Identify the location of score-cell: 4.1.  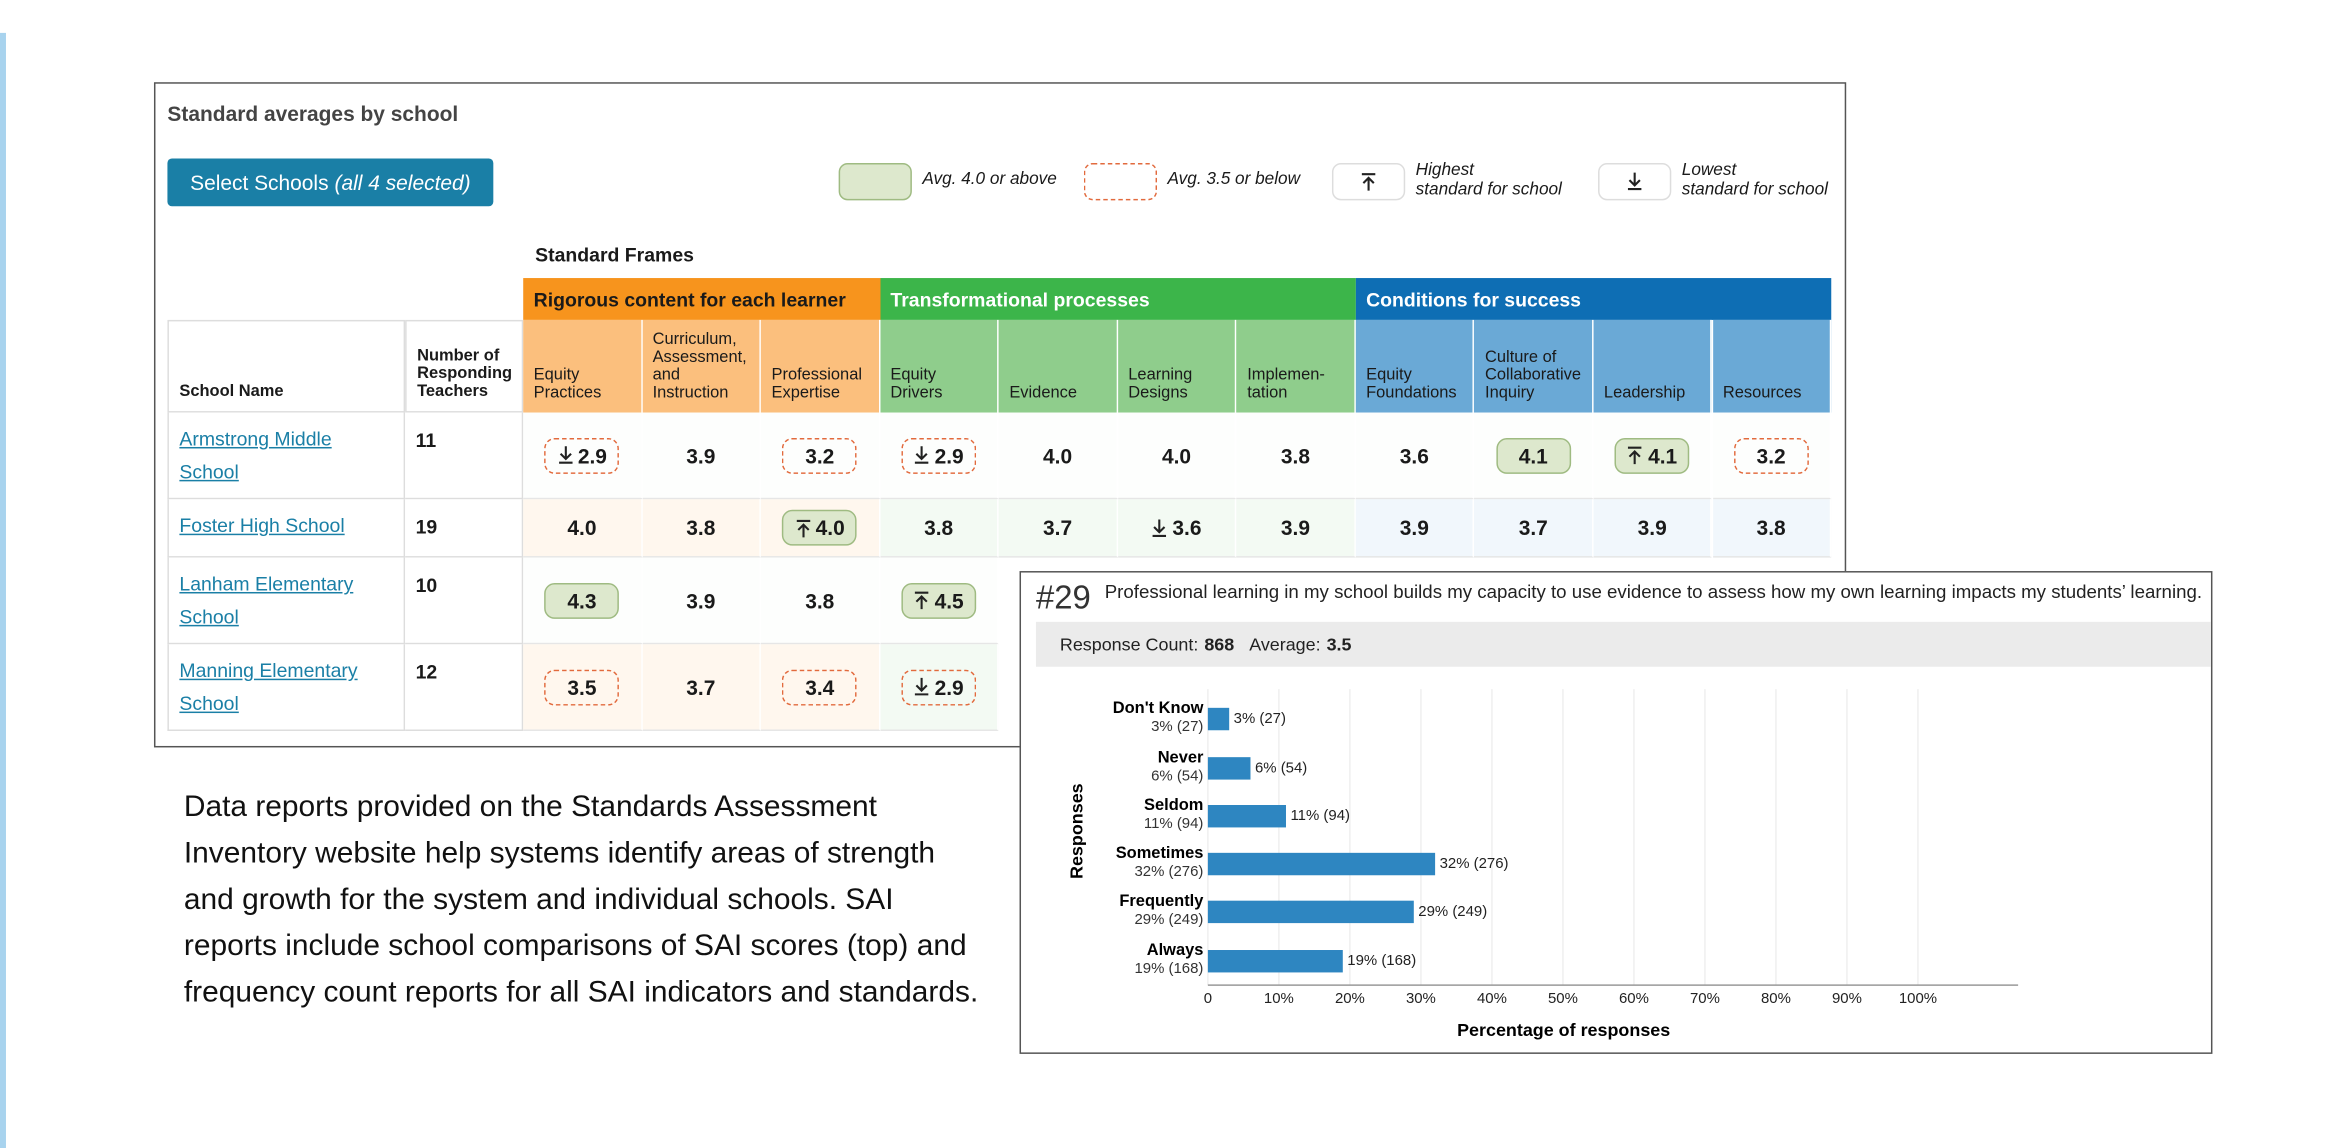
(1653, 456).